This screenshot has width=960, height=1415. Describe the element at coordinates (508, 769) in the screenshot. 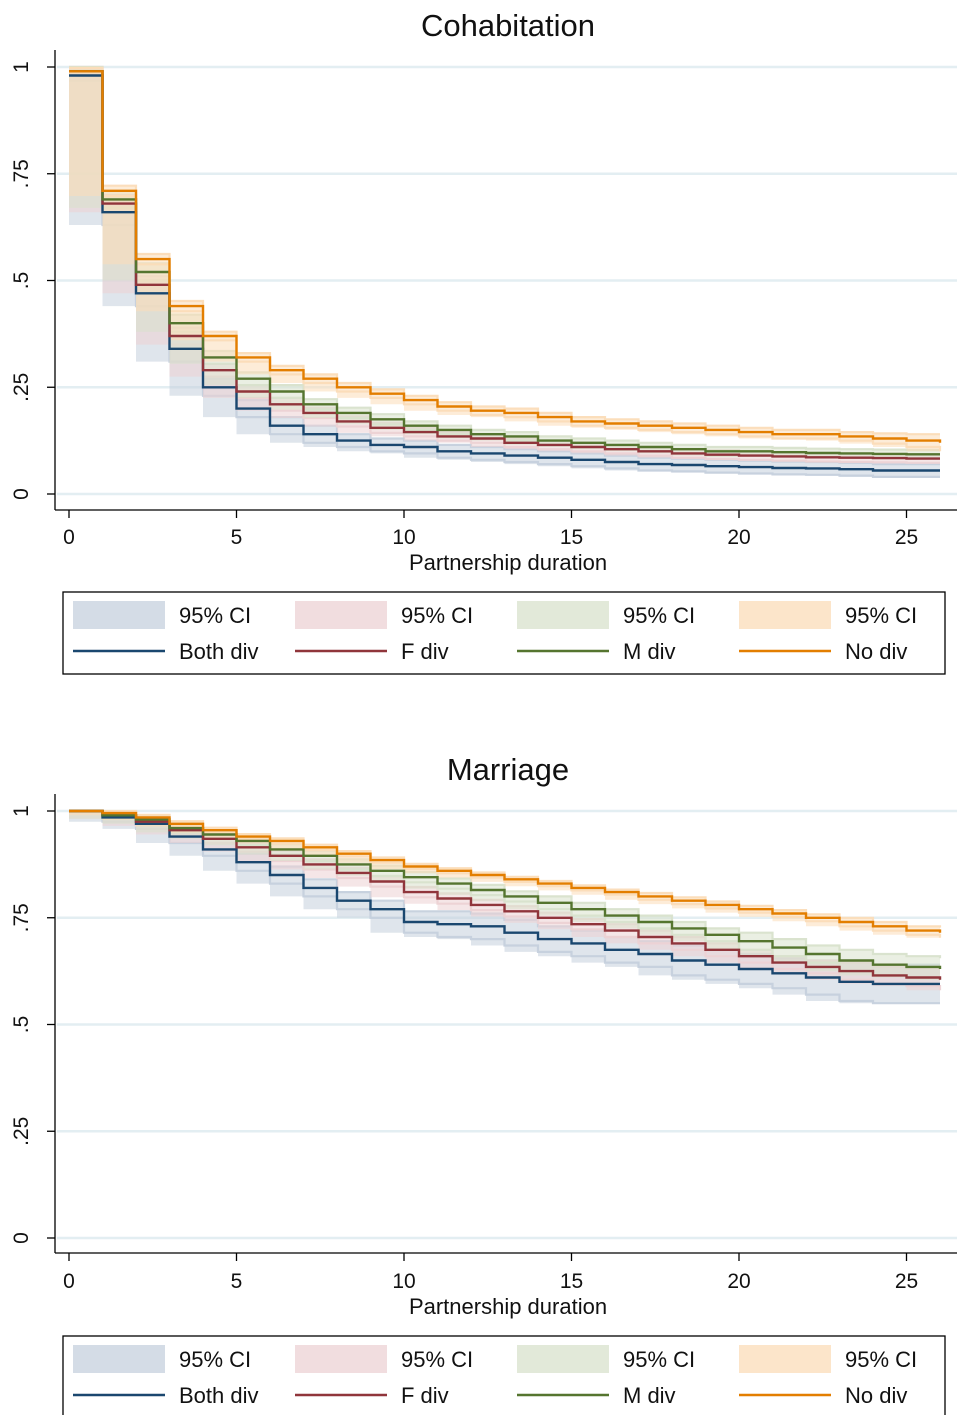

I see `chart-title: Marriage` at that location.